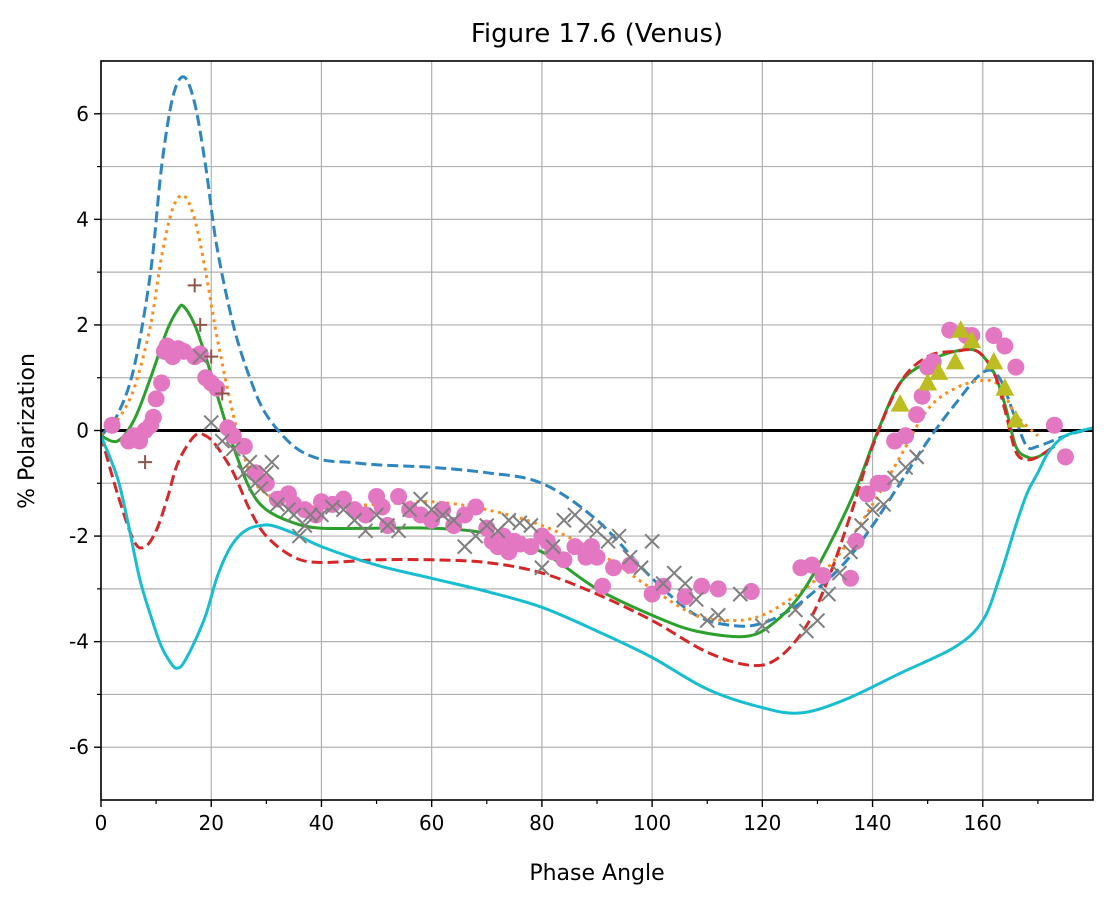  Describe the element at coordinates (82, 114) in the screenshot. I see `y-tick-label: 6` at that location.